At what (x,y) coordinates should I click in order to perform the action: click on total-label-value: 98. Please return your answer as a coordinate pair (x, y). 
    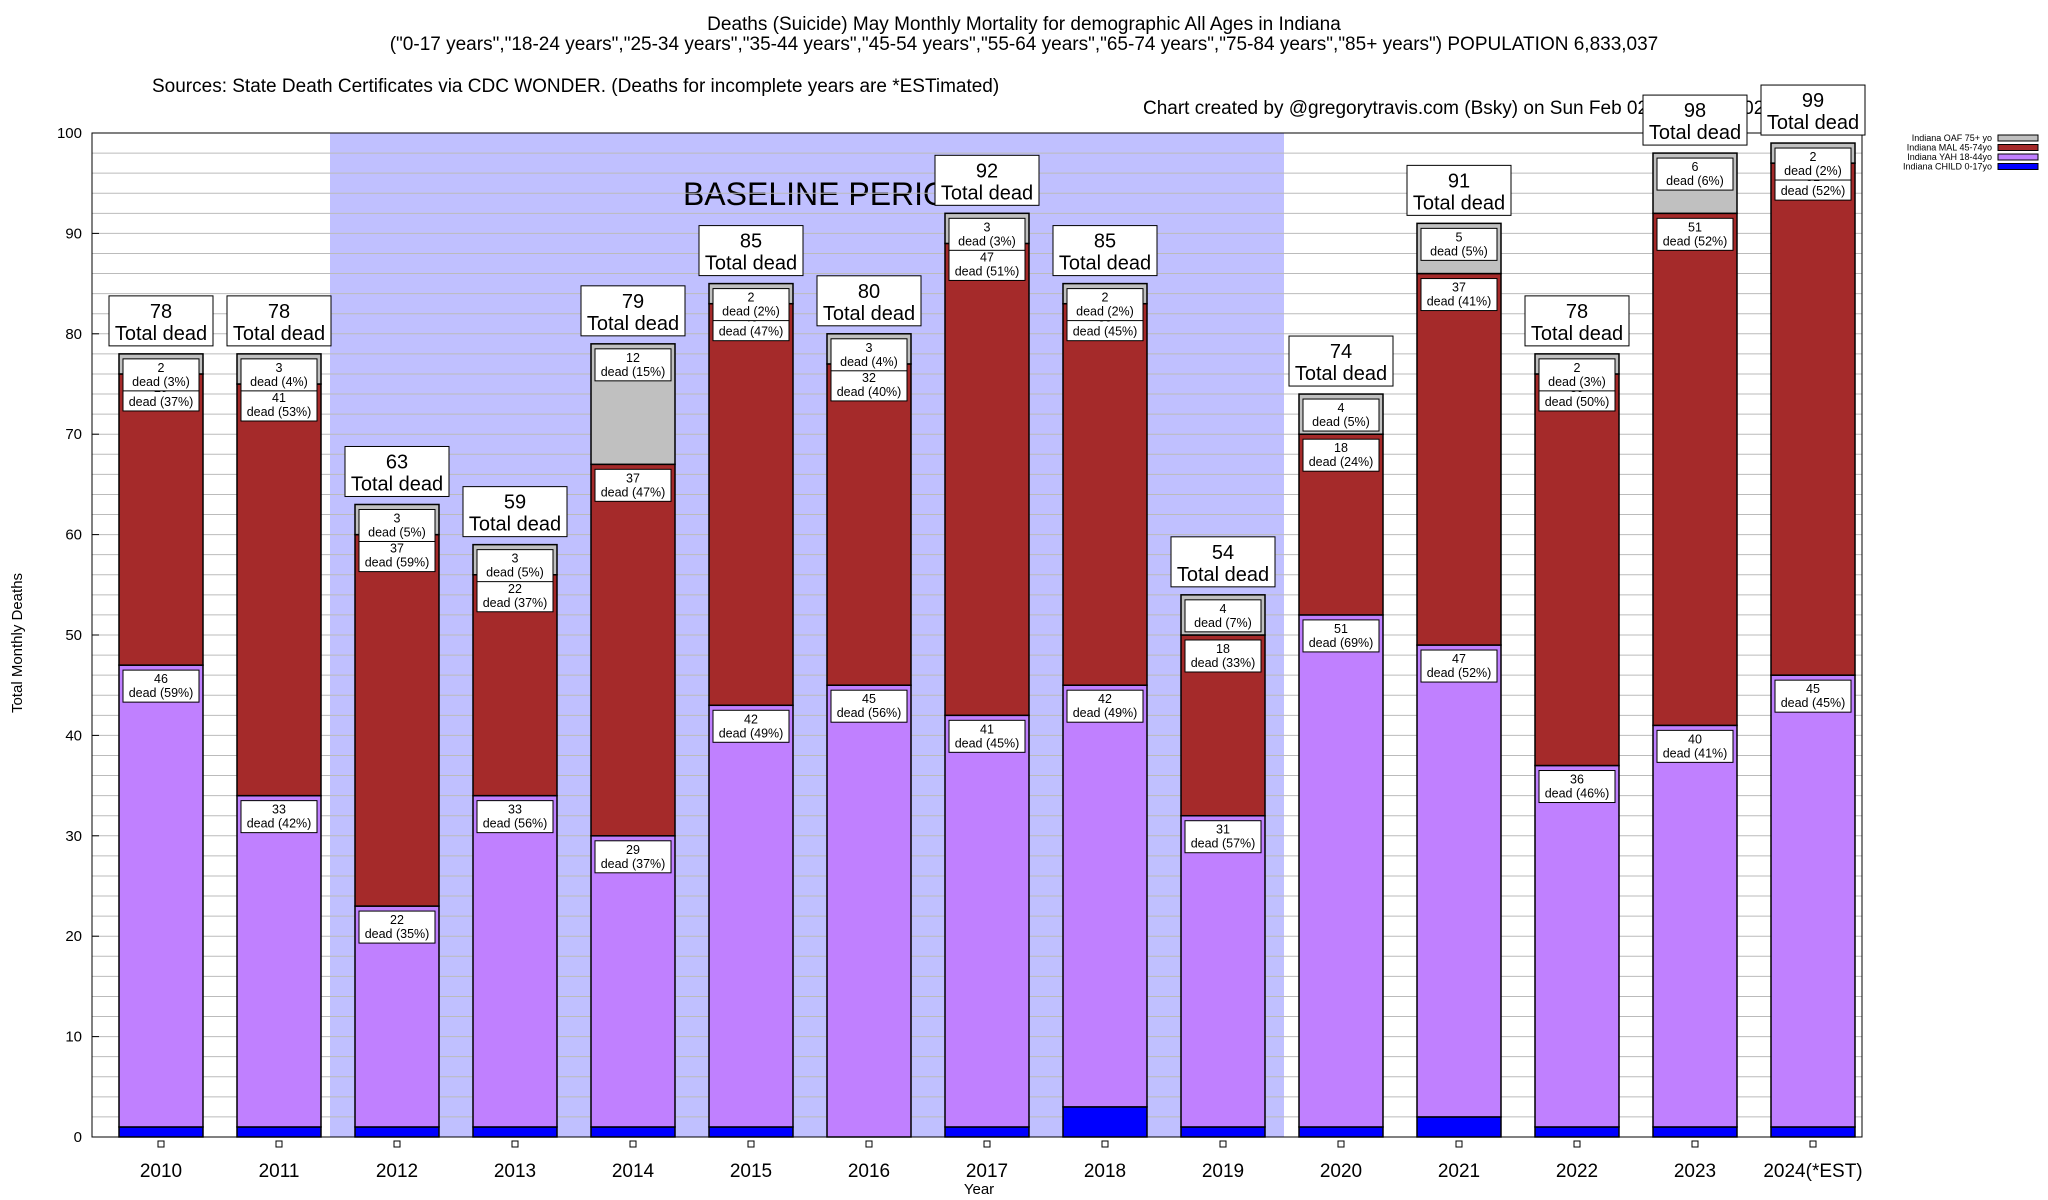
    Looking at the image, I should click on (1695, 111).